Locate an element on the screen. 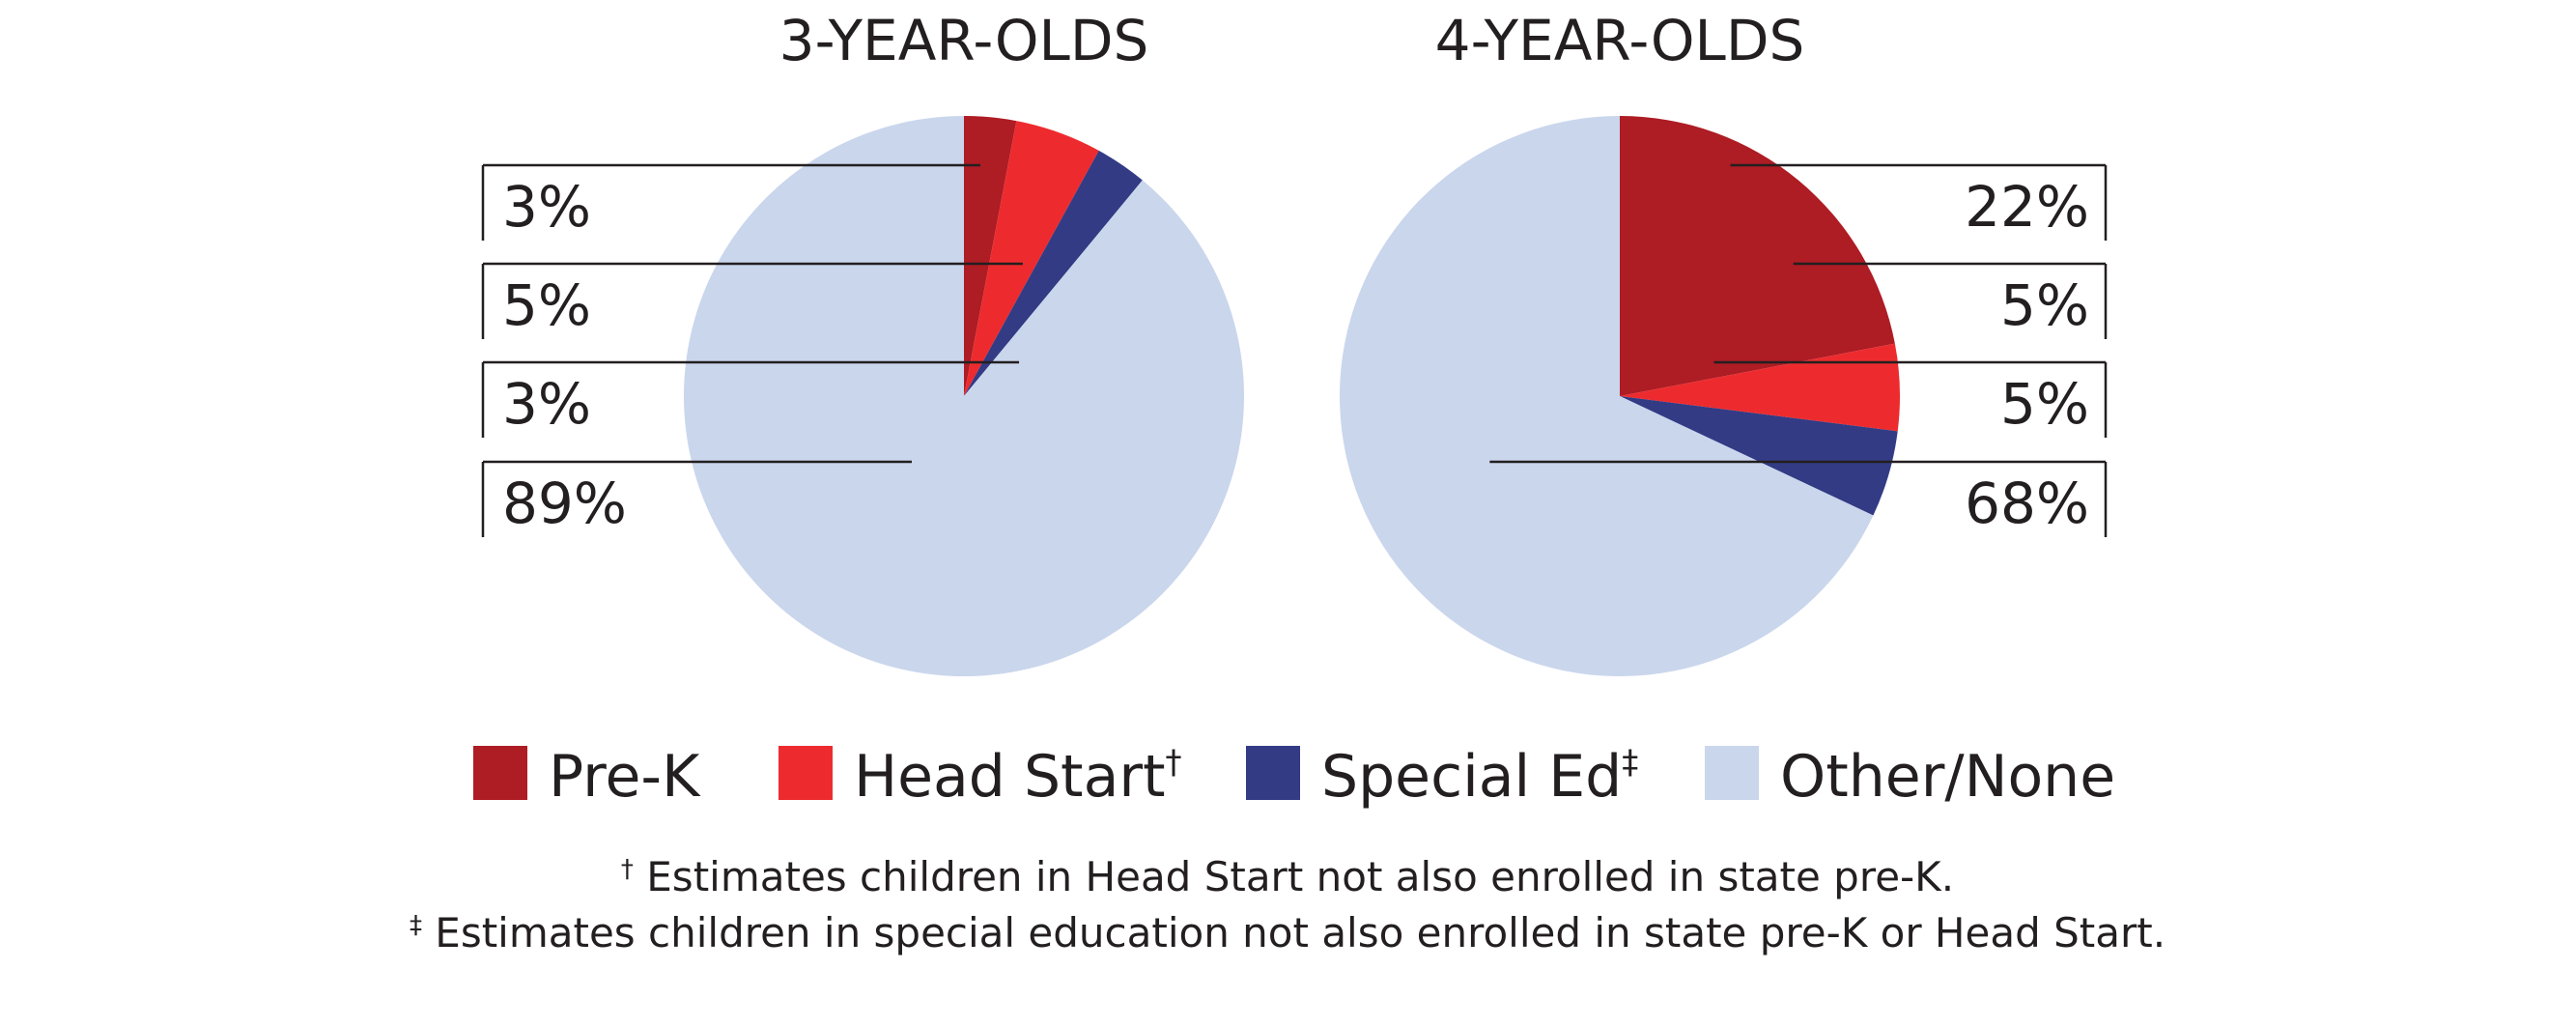  legend: Pre-K Head Start† Special Ed‡ Other/None is located at coordinates (1294, 777).